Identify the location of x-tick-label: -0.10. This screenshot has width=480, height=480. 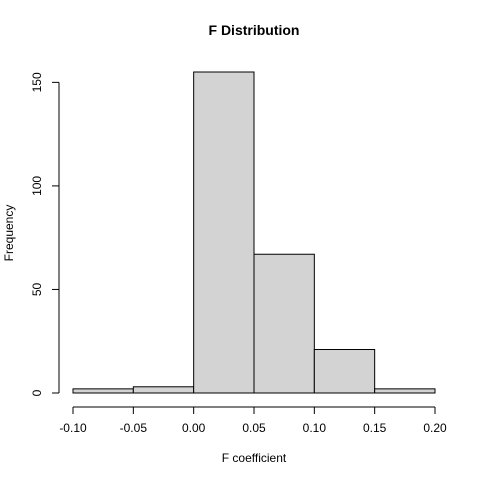
(73, 428).